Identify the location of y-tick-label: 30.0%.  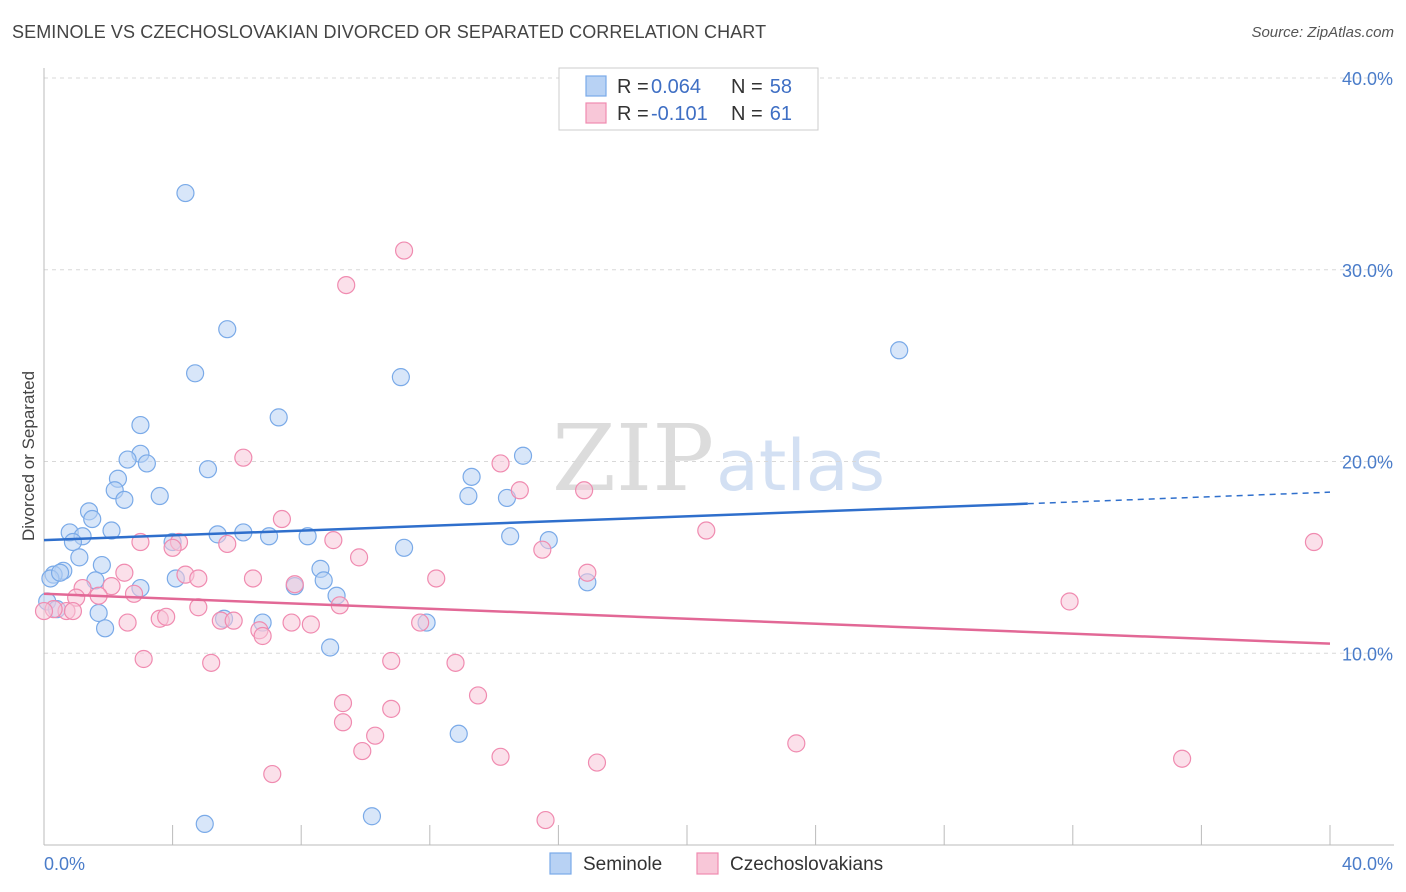
(1367, 271).